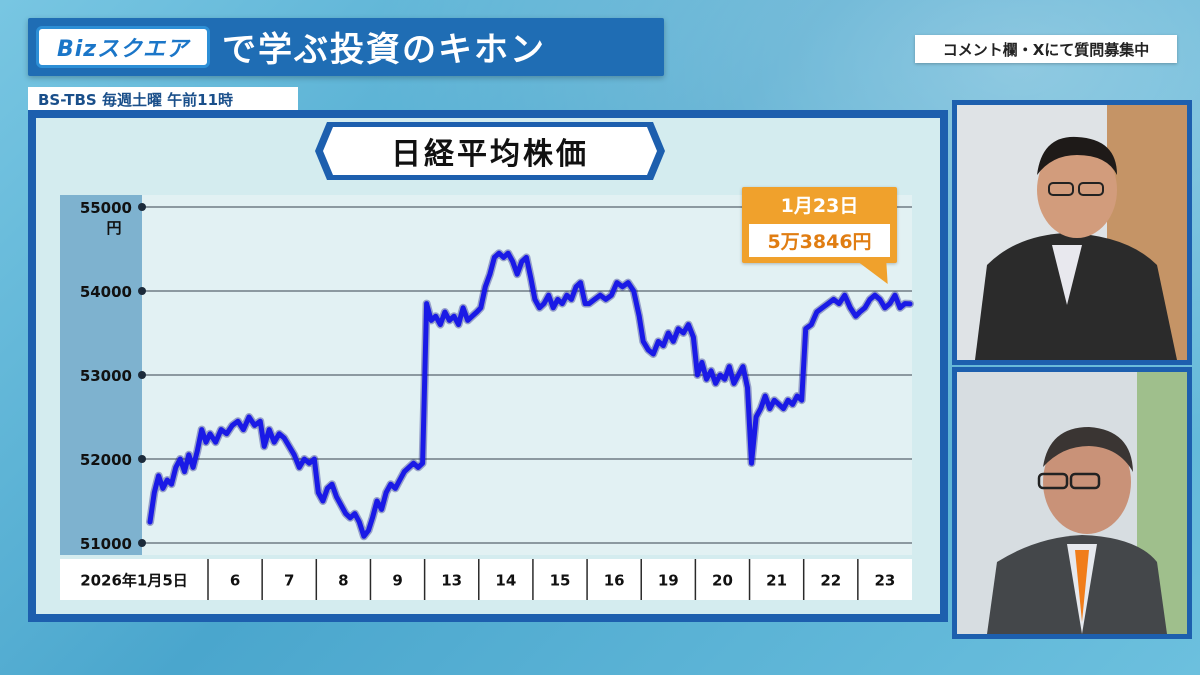 The height and width of the screenshot is (675, 1200). What do you see at coordinates (106, 208) in the screenshot?
I see `y-tick-label: 55000` at bounding box center [106, 208].